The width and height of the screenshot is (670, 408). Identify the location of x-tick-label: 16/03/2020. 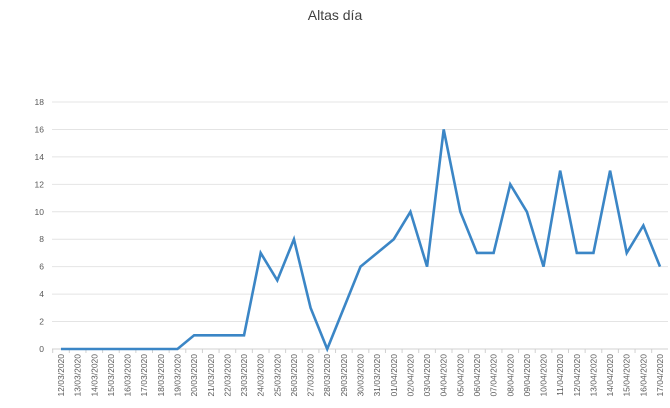
(128, 375).